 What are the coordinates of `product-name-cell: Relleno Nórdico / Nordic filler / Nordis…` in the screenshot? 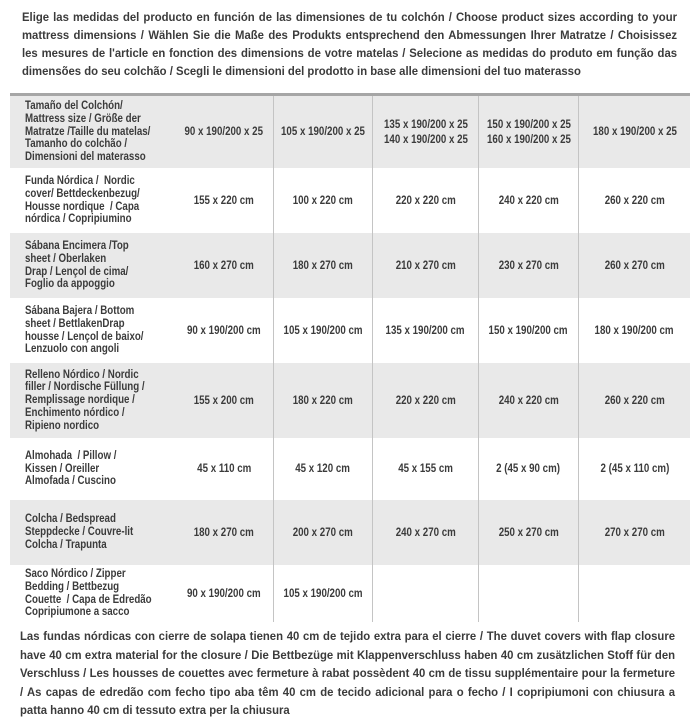 It's located at (92, 400).